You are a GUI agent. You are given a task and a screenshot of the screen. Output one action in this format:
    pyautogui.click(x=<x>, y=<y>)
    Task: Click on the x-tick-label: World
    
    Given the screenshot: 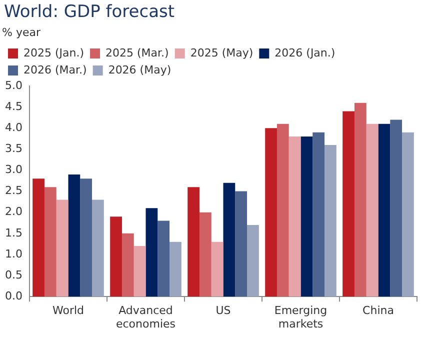 What is the action you would take?
    pyautogui.click(x=68, y=311)
    